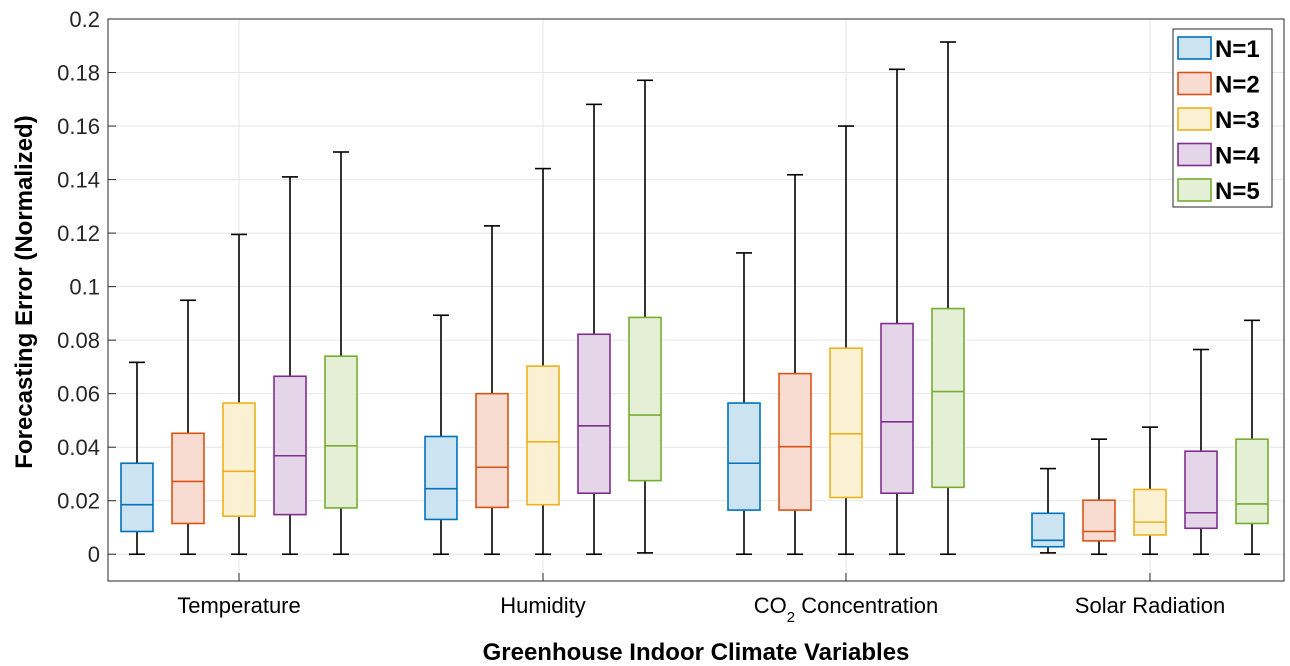 Image resolution: width=1290 pixels, height=666 pixels. Describe the element at coordinates (1237, 49) in the screenshot. I see `legend-label: N=1` at that location.